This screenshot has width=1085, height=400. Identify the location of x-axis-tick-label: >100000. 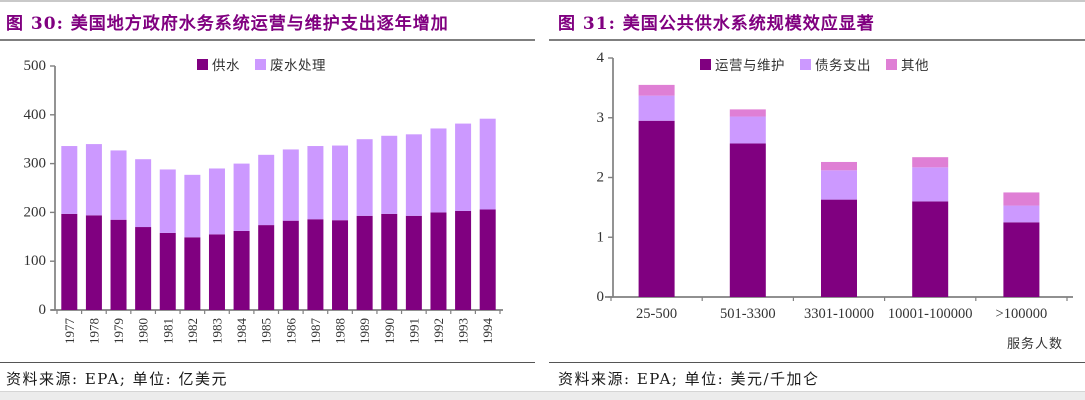
(1022, 314).